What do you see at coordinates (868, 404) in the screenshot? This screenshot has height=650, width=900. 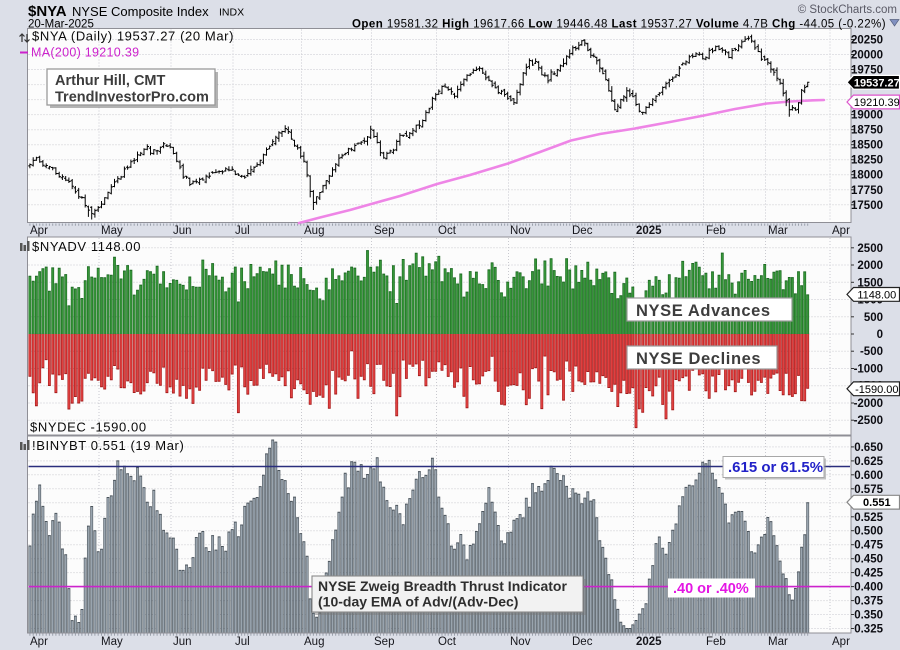 I see `svg-text: -2000` at bounding box center [868, 404].